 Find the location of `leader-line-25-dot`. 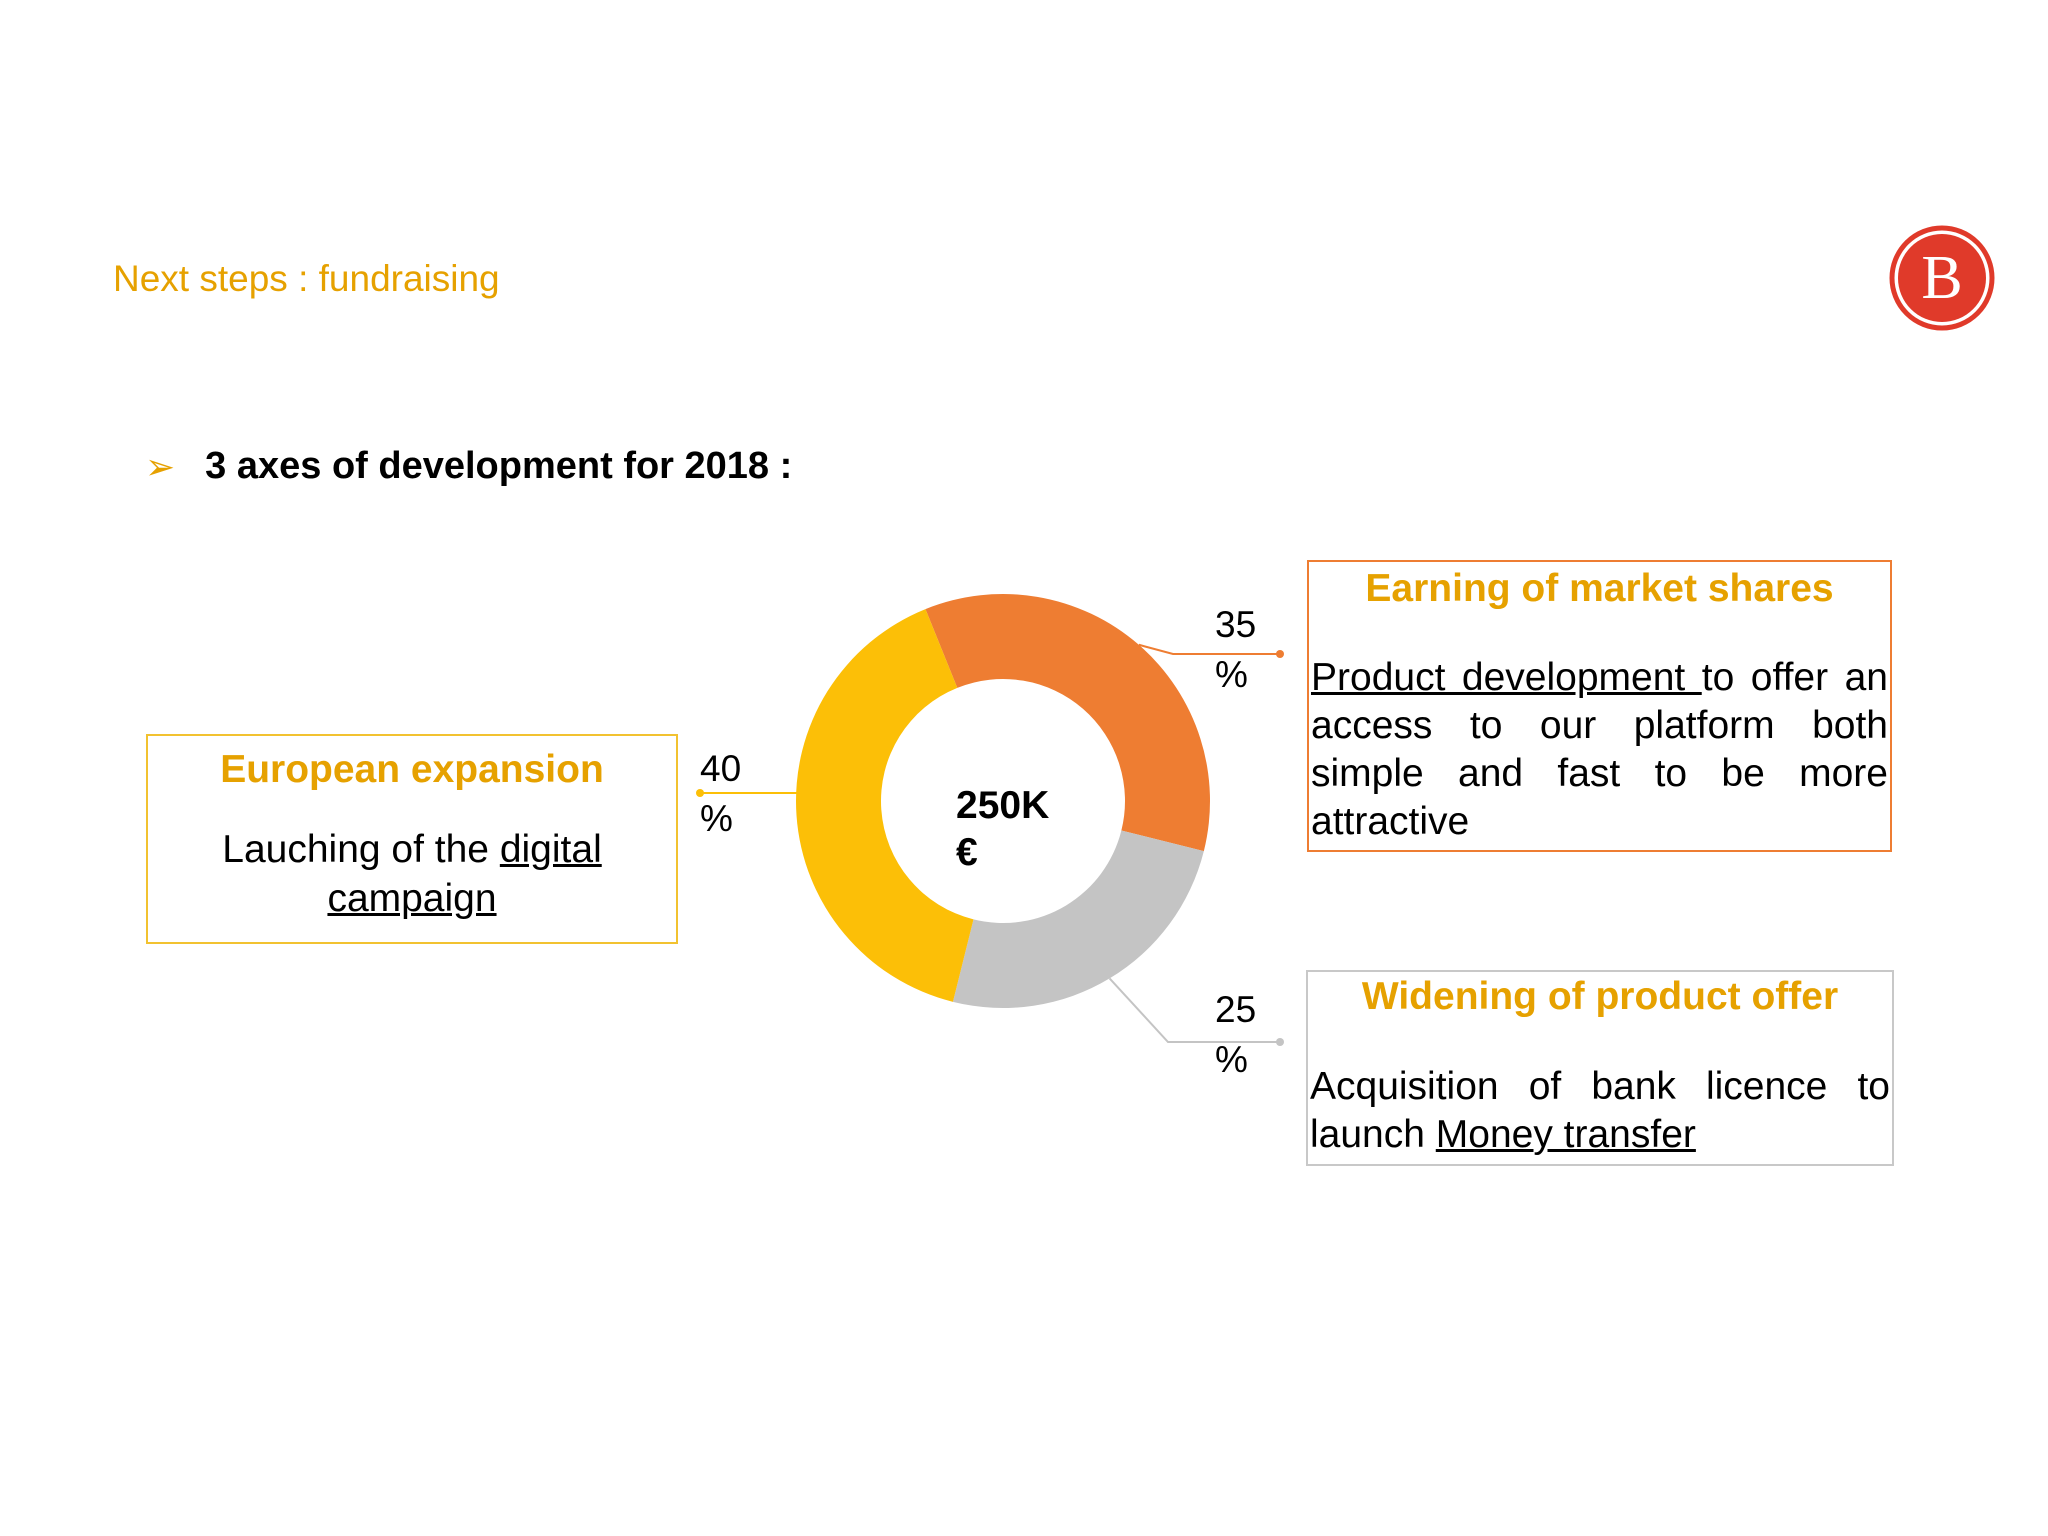

leader-line-25-dot is located at coordinates (1280, 1042).